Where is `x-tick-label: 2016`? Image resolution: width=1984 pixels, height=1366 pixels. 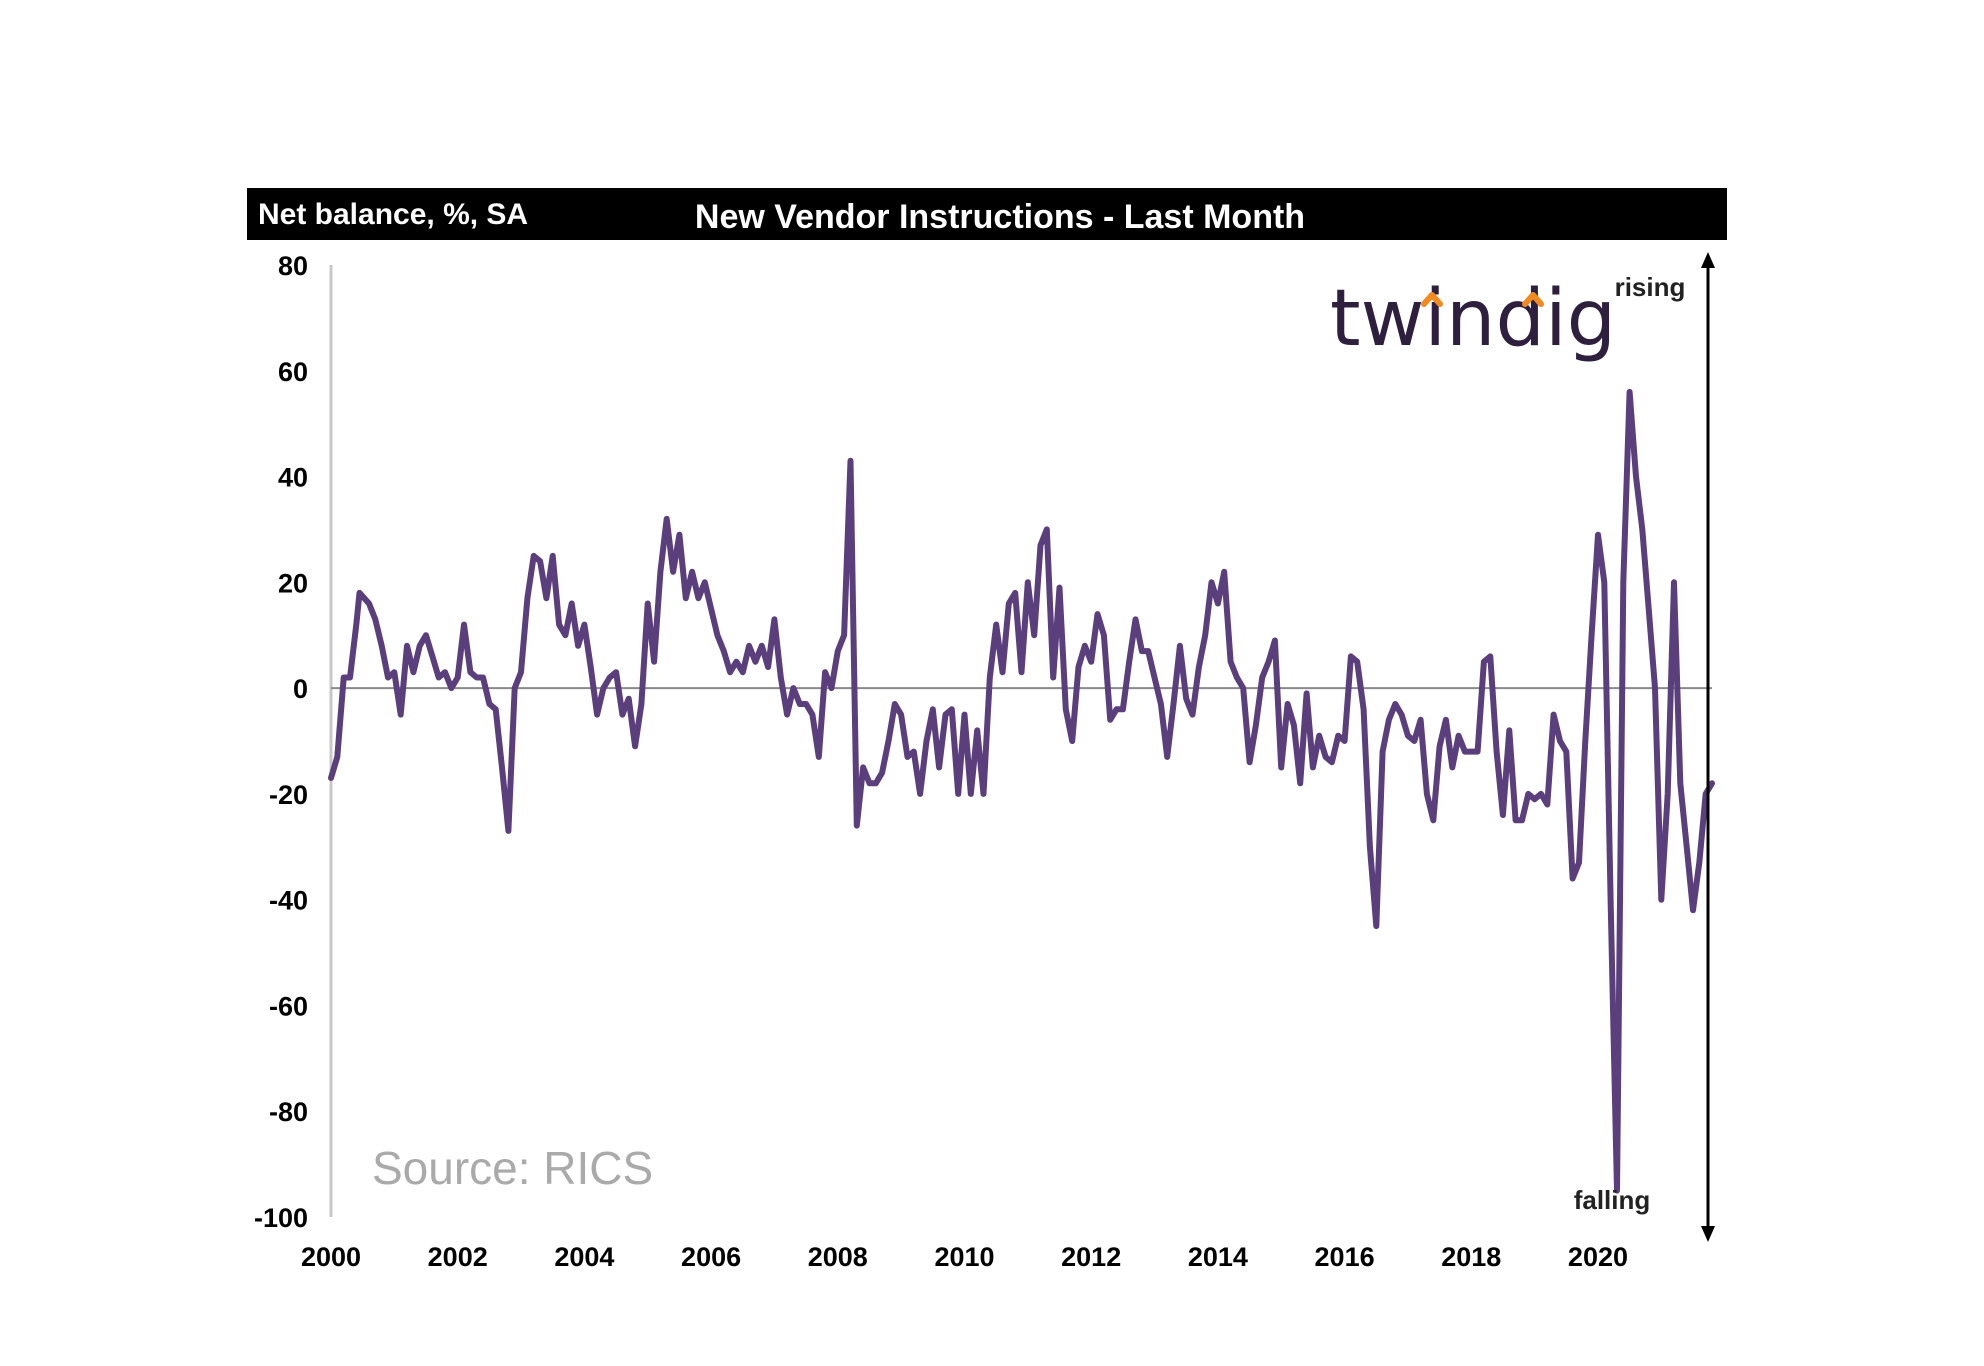 x-tick-label: 2016 is located at coordinates (1345, 1257).